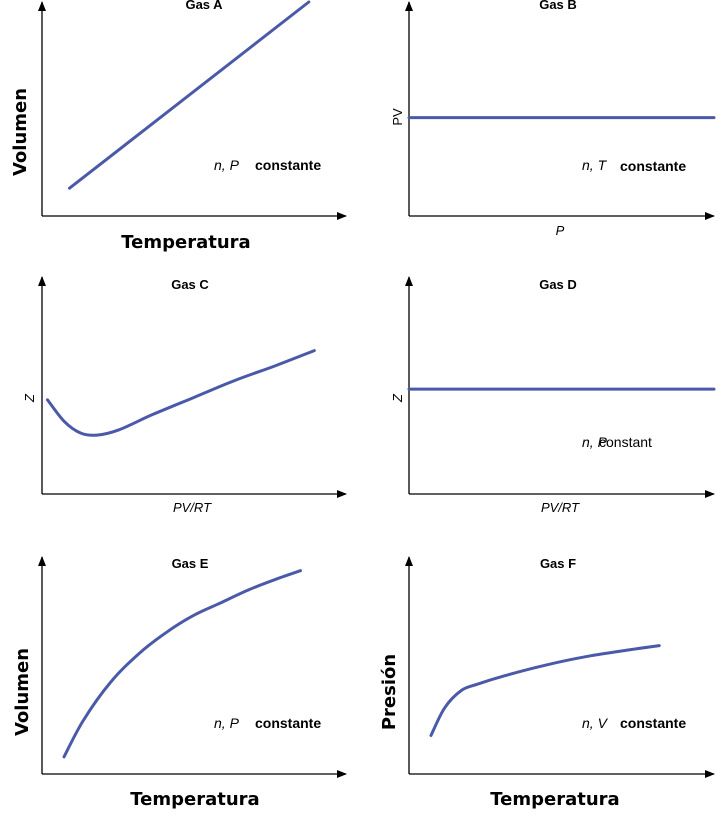 The height and width of the screenshot is (814, 716). What do you see at coordinates (560, 230) in the screenshot?
I see `x-axis-label: P` at bounding box center [560, 230].